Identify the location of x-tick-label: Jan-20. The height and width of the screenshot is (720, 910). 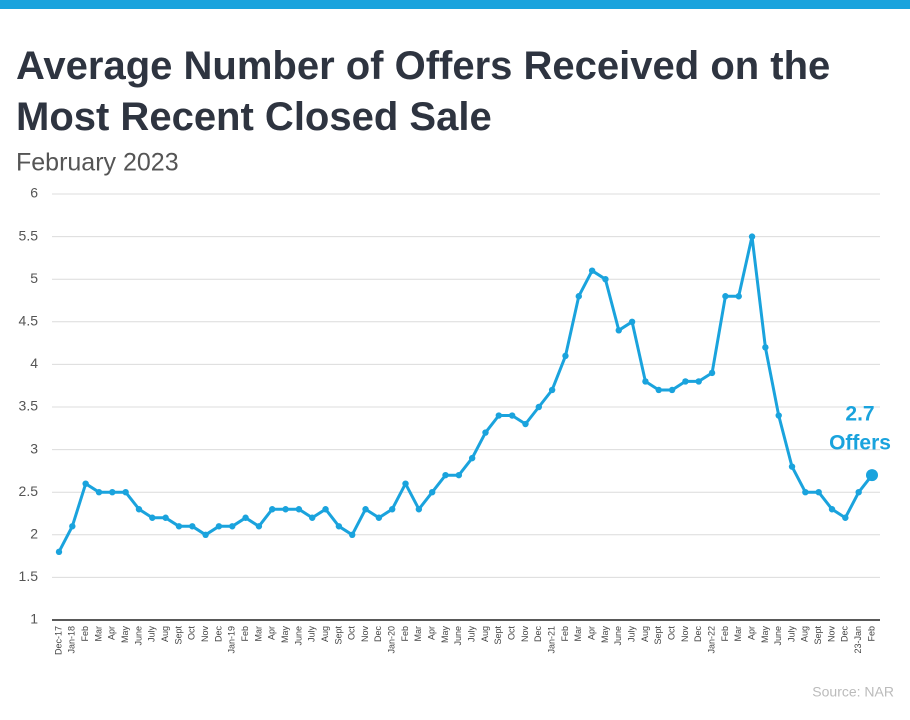
(392, 640).